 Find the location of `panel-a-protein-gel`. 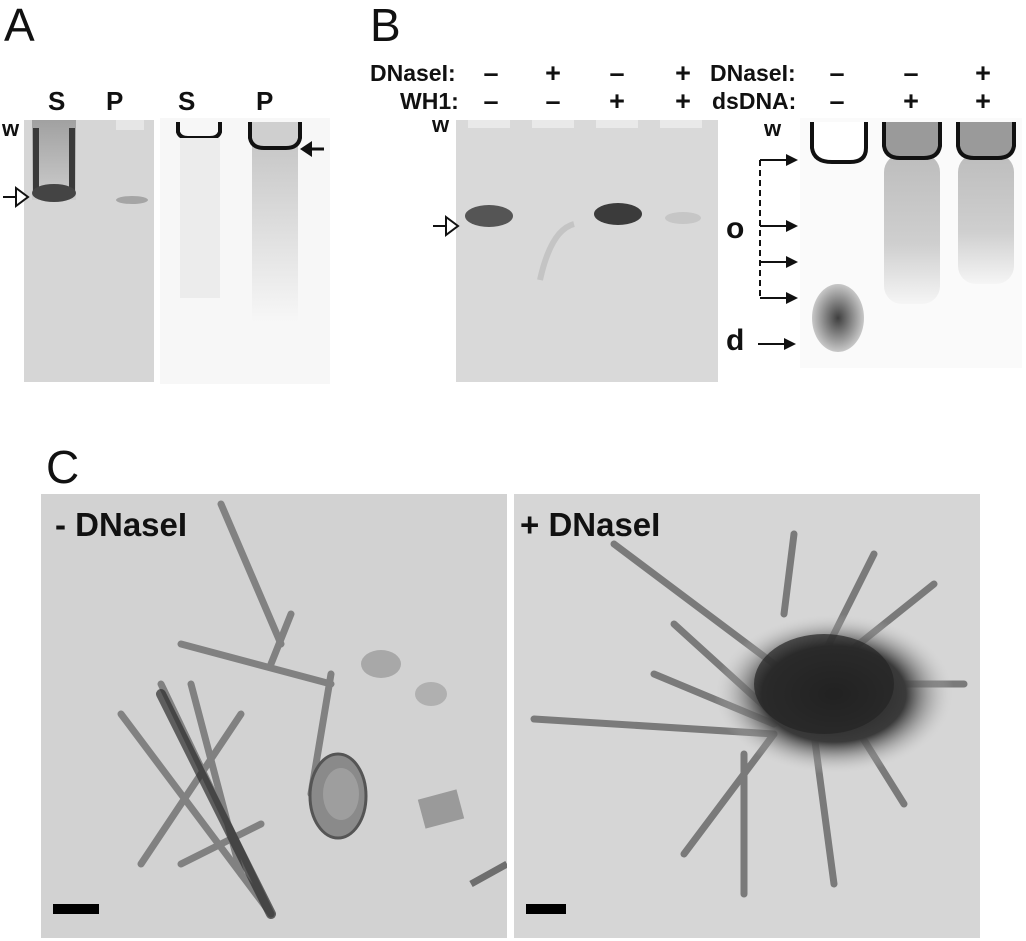

panel-a-protein-gel is located at coordinates (89, 251).